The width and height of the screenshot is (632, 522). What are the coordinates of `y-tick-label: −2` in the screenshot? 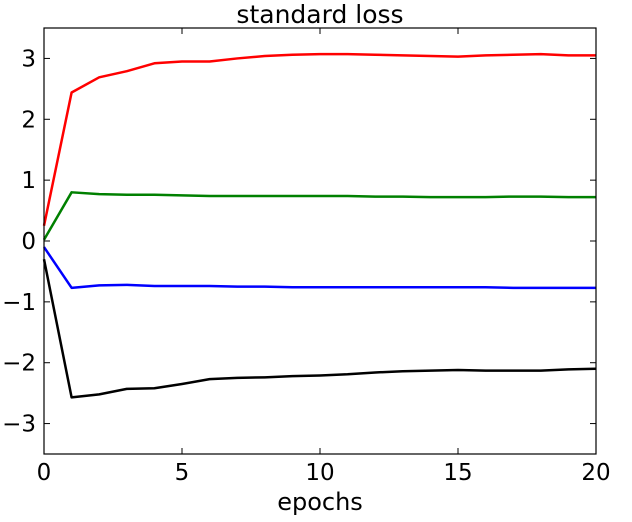 It's located at (19, 364).